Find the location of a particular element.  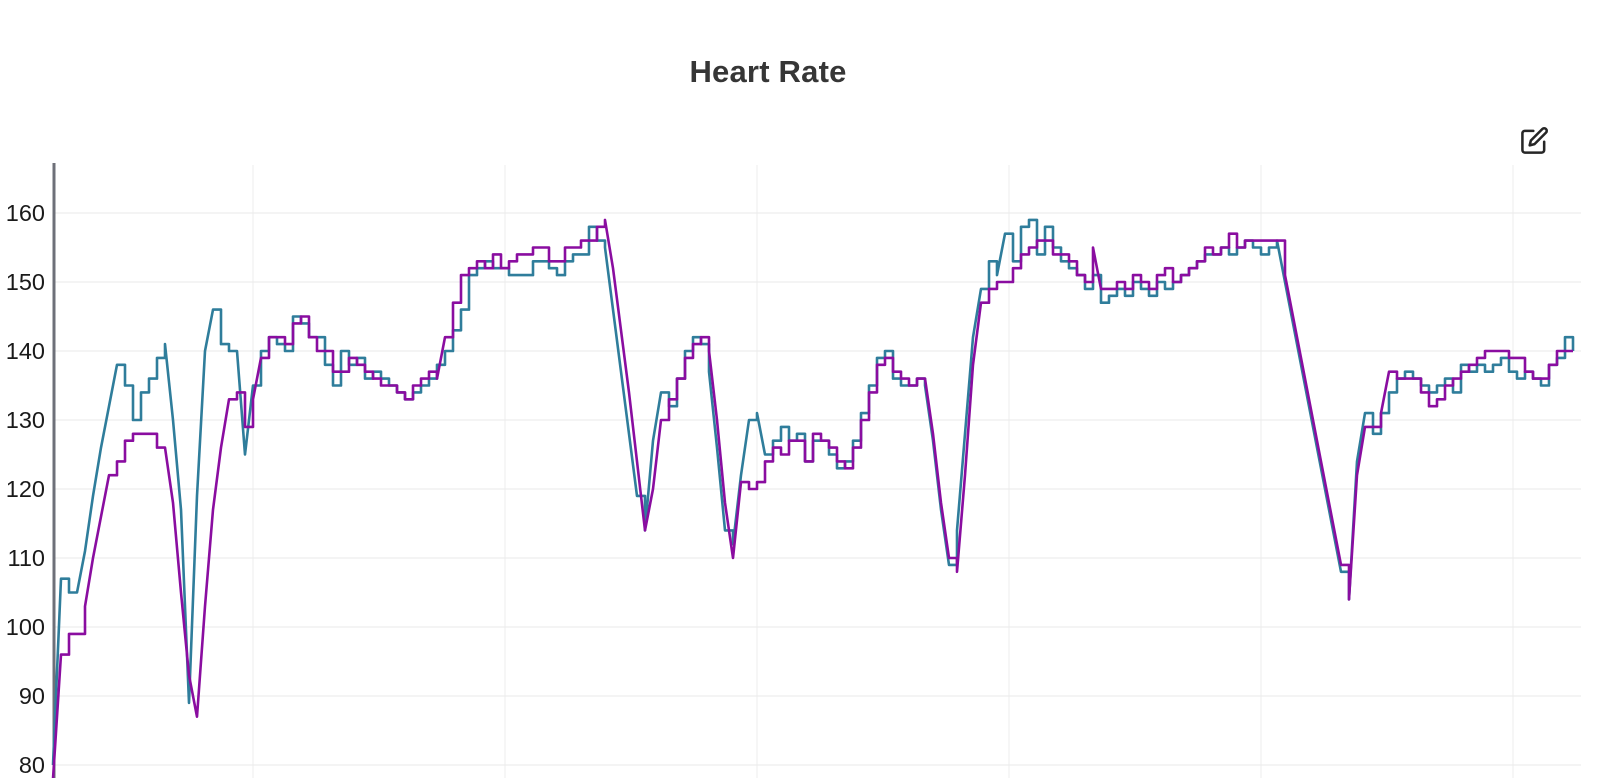

y-tick-label: 120 is located at coordinates (25, 489).